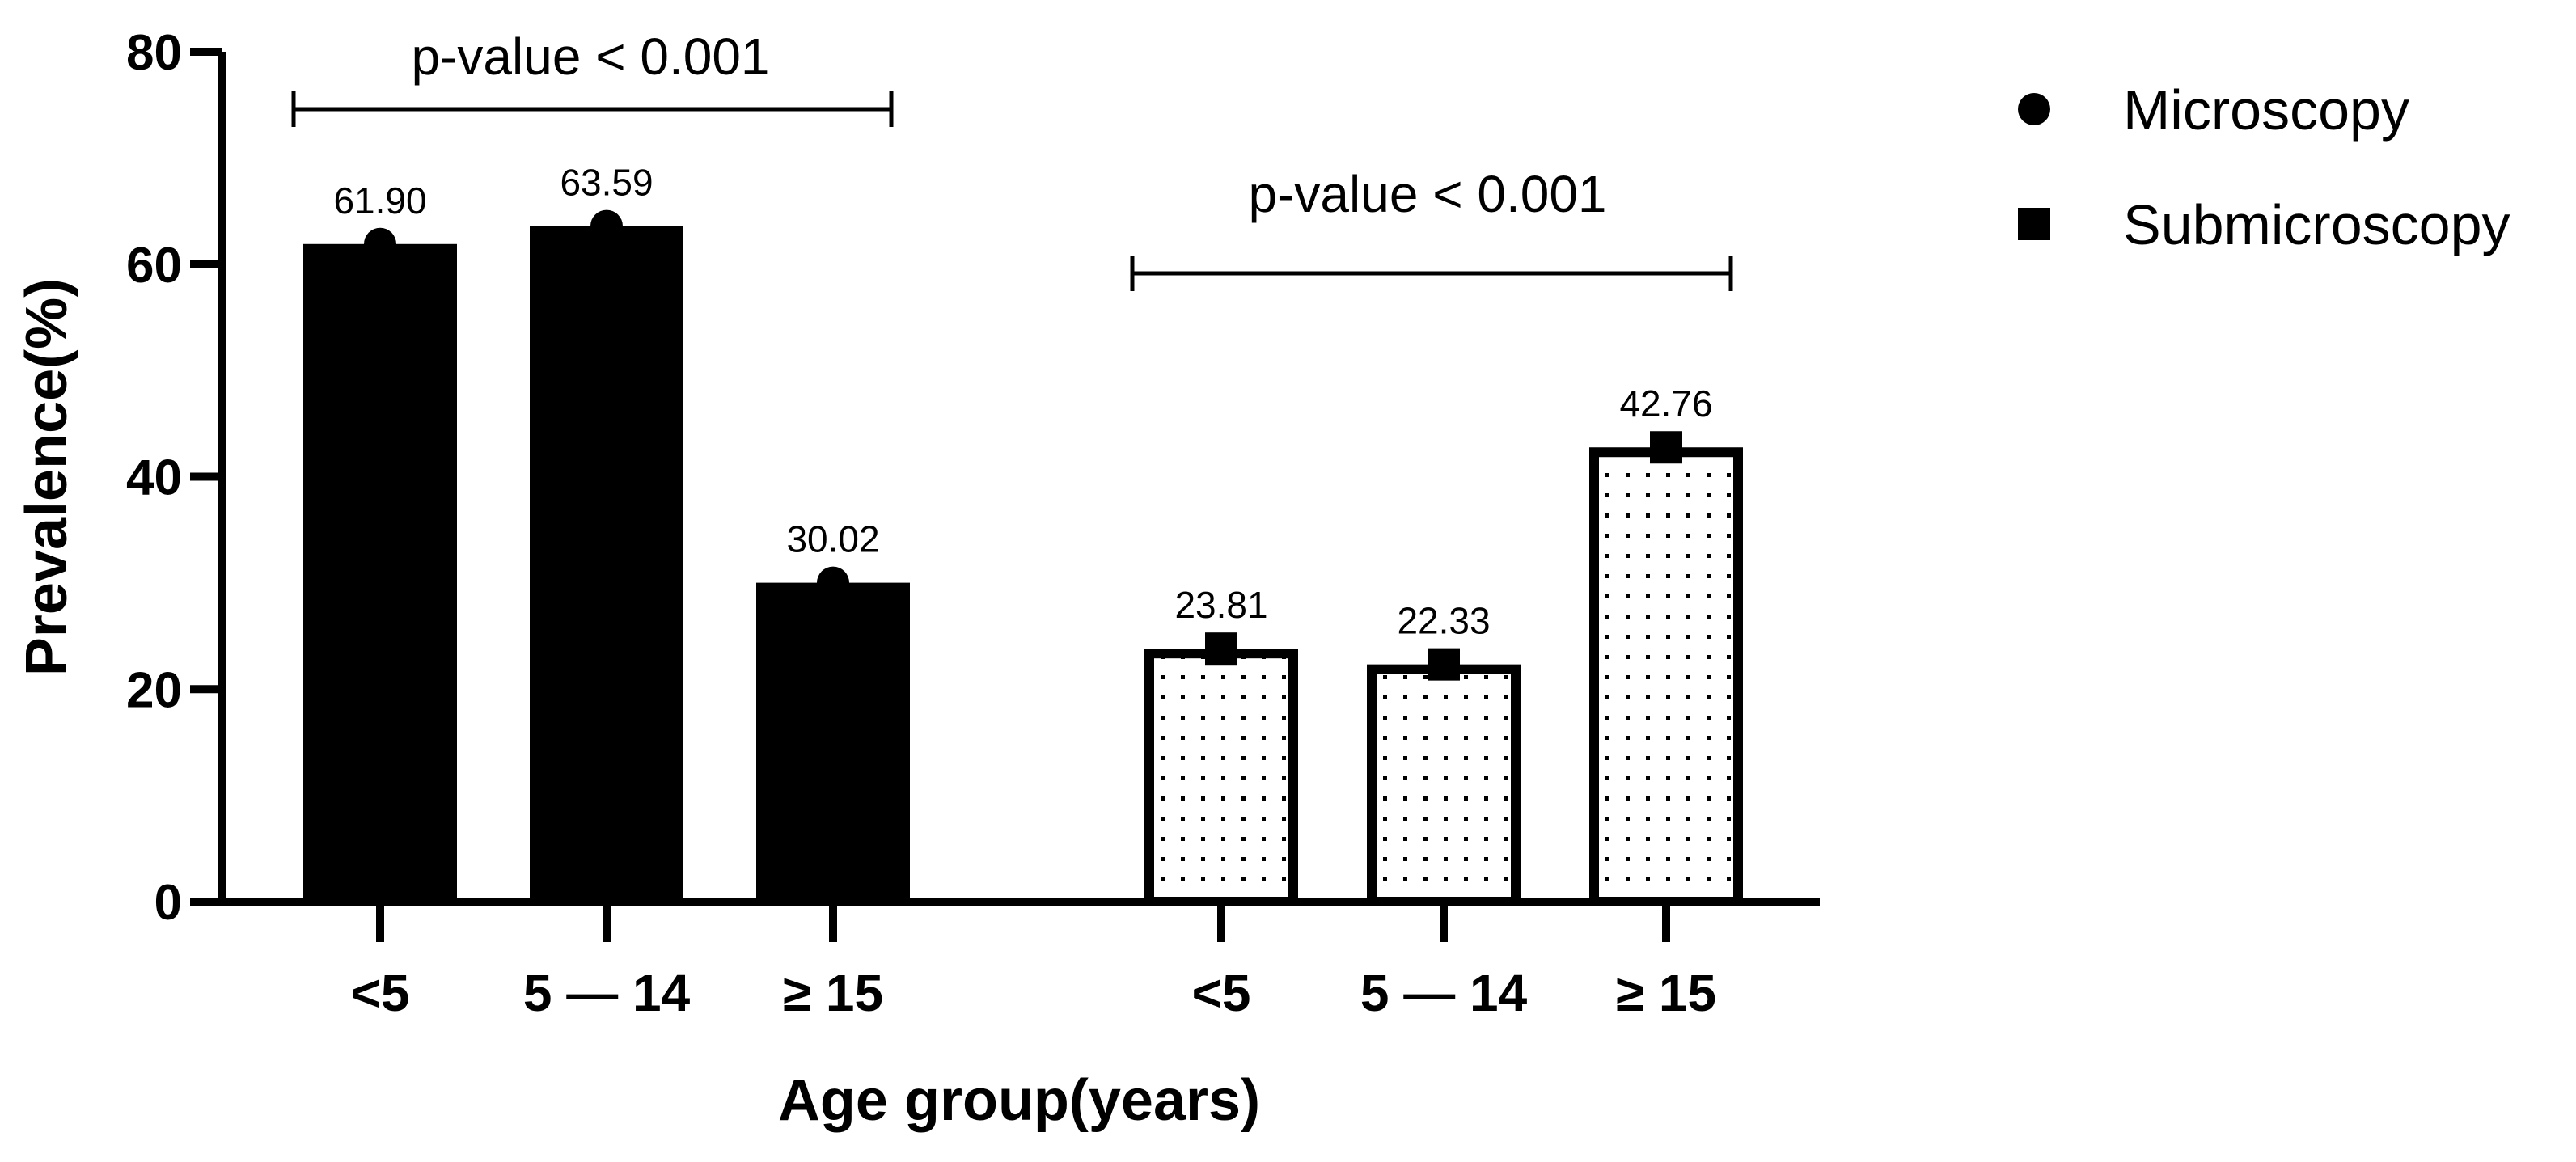 The height and width of the screenshot is (1162, 2576). I want to click on y-tick-label: 40, so click(154, 478).